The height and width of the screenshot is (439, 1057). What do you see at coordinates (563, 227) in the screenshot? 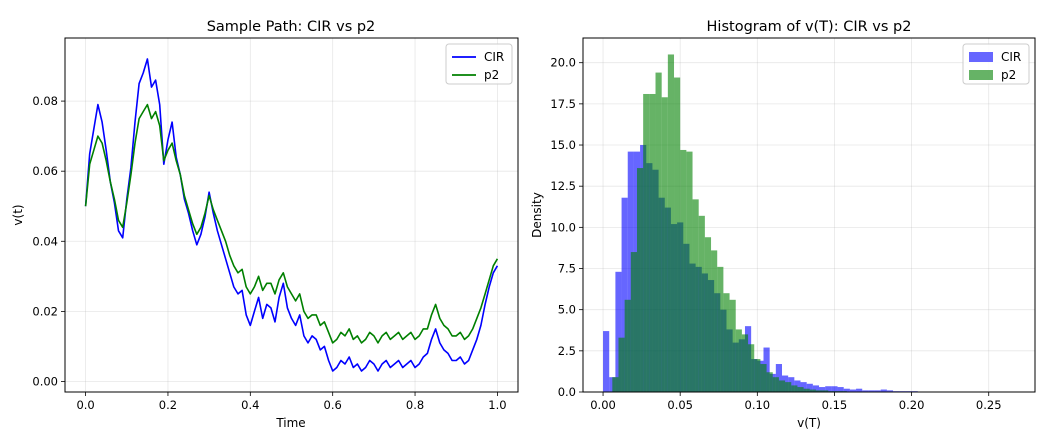
I see `y-tick-label: 10.0` at bounding box center [563, 227].